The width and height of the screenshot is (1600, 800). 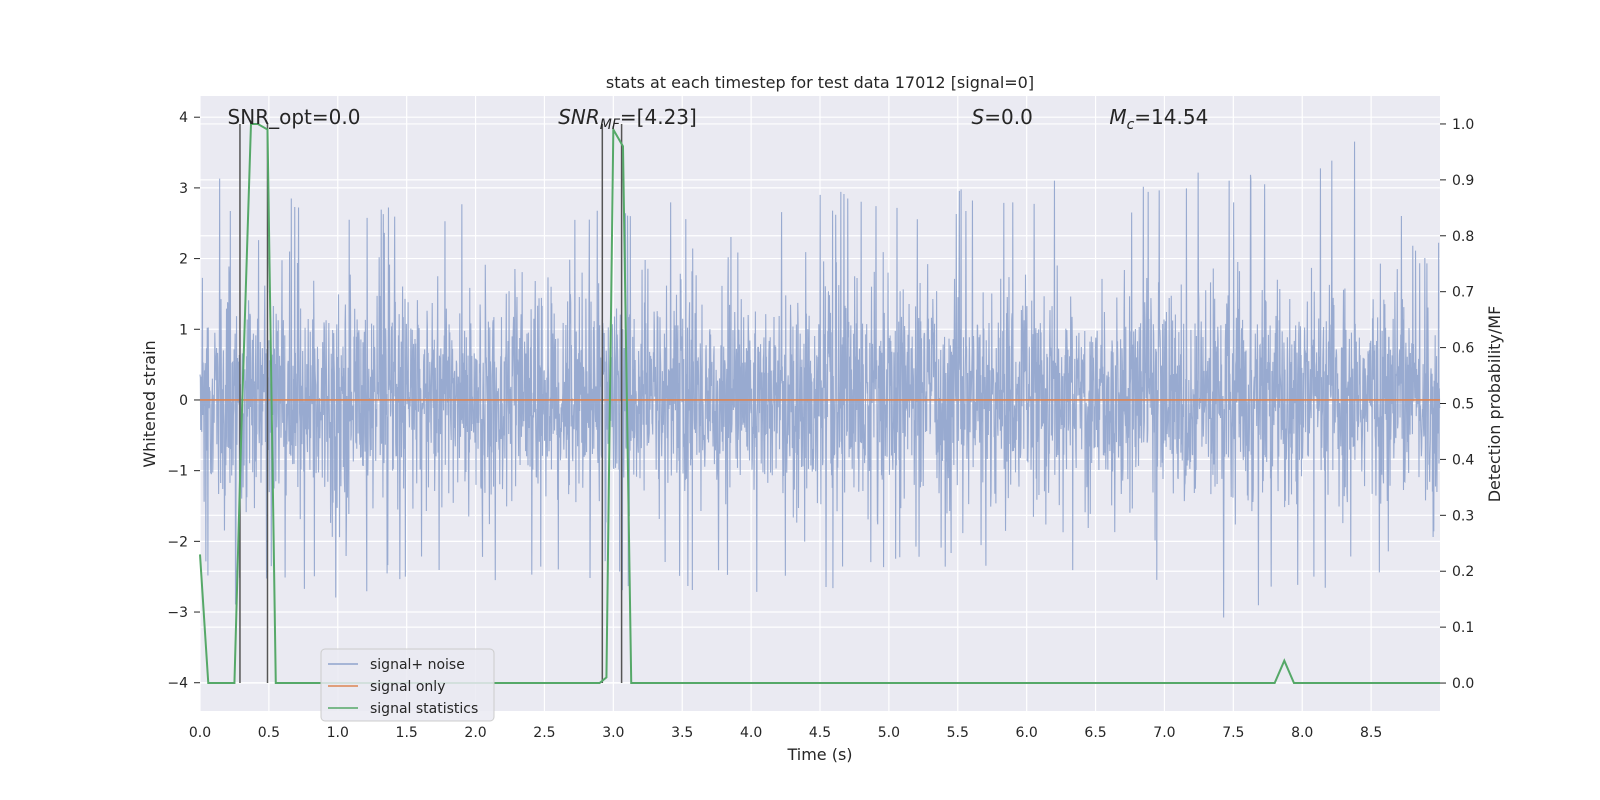 I want to click on y-tick-label-4: 0, so click(x=183, y=401).